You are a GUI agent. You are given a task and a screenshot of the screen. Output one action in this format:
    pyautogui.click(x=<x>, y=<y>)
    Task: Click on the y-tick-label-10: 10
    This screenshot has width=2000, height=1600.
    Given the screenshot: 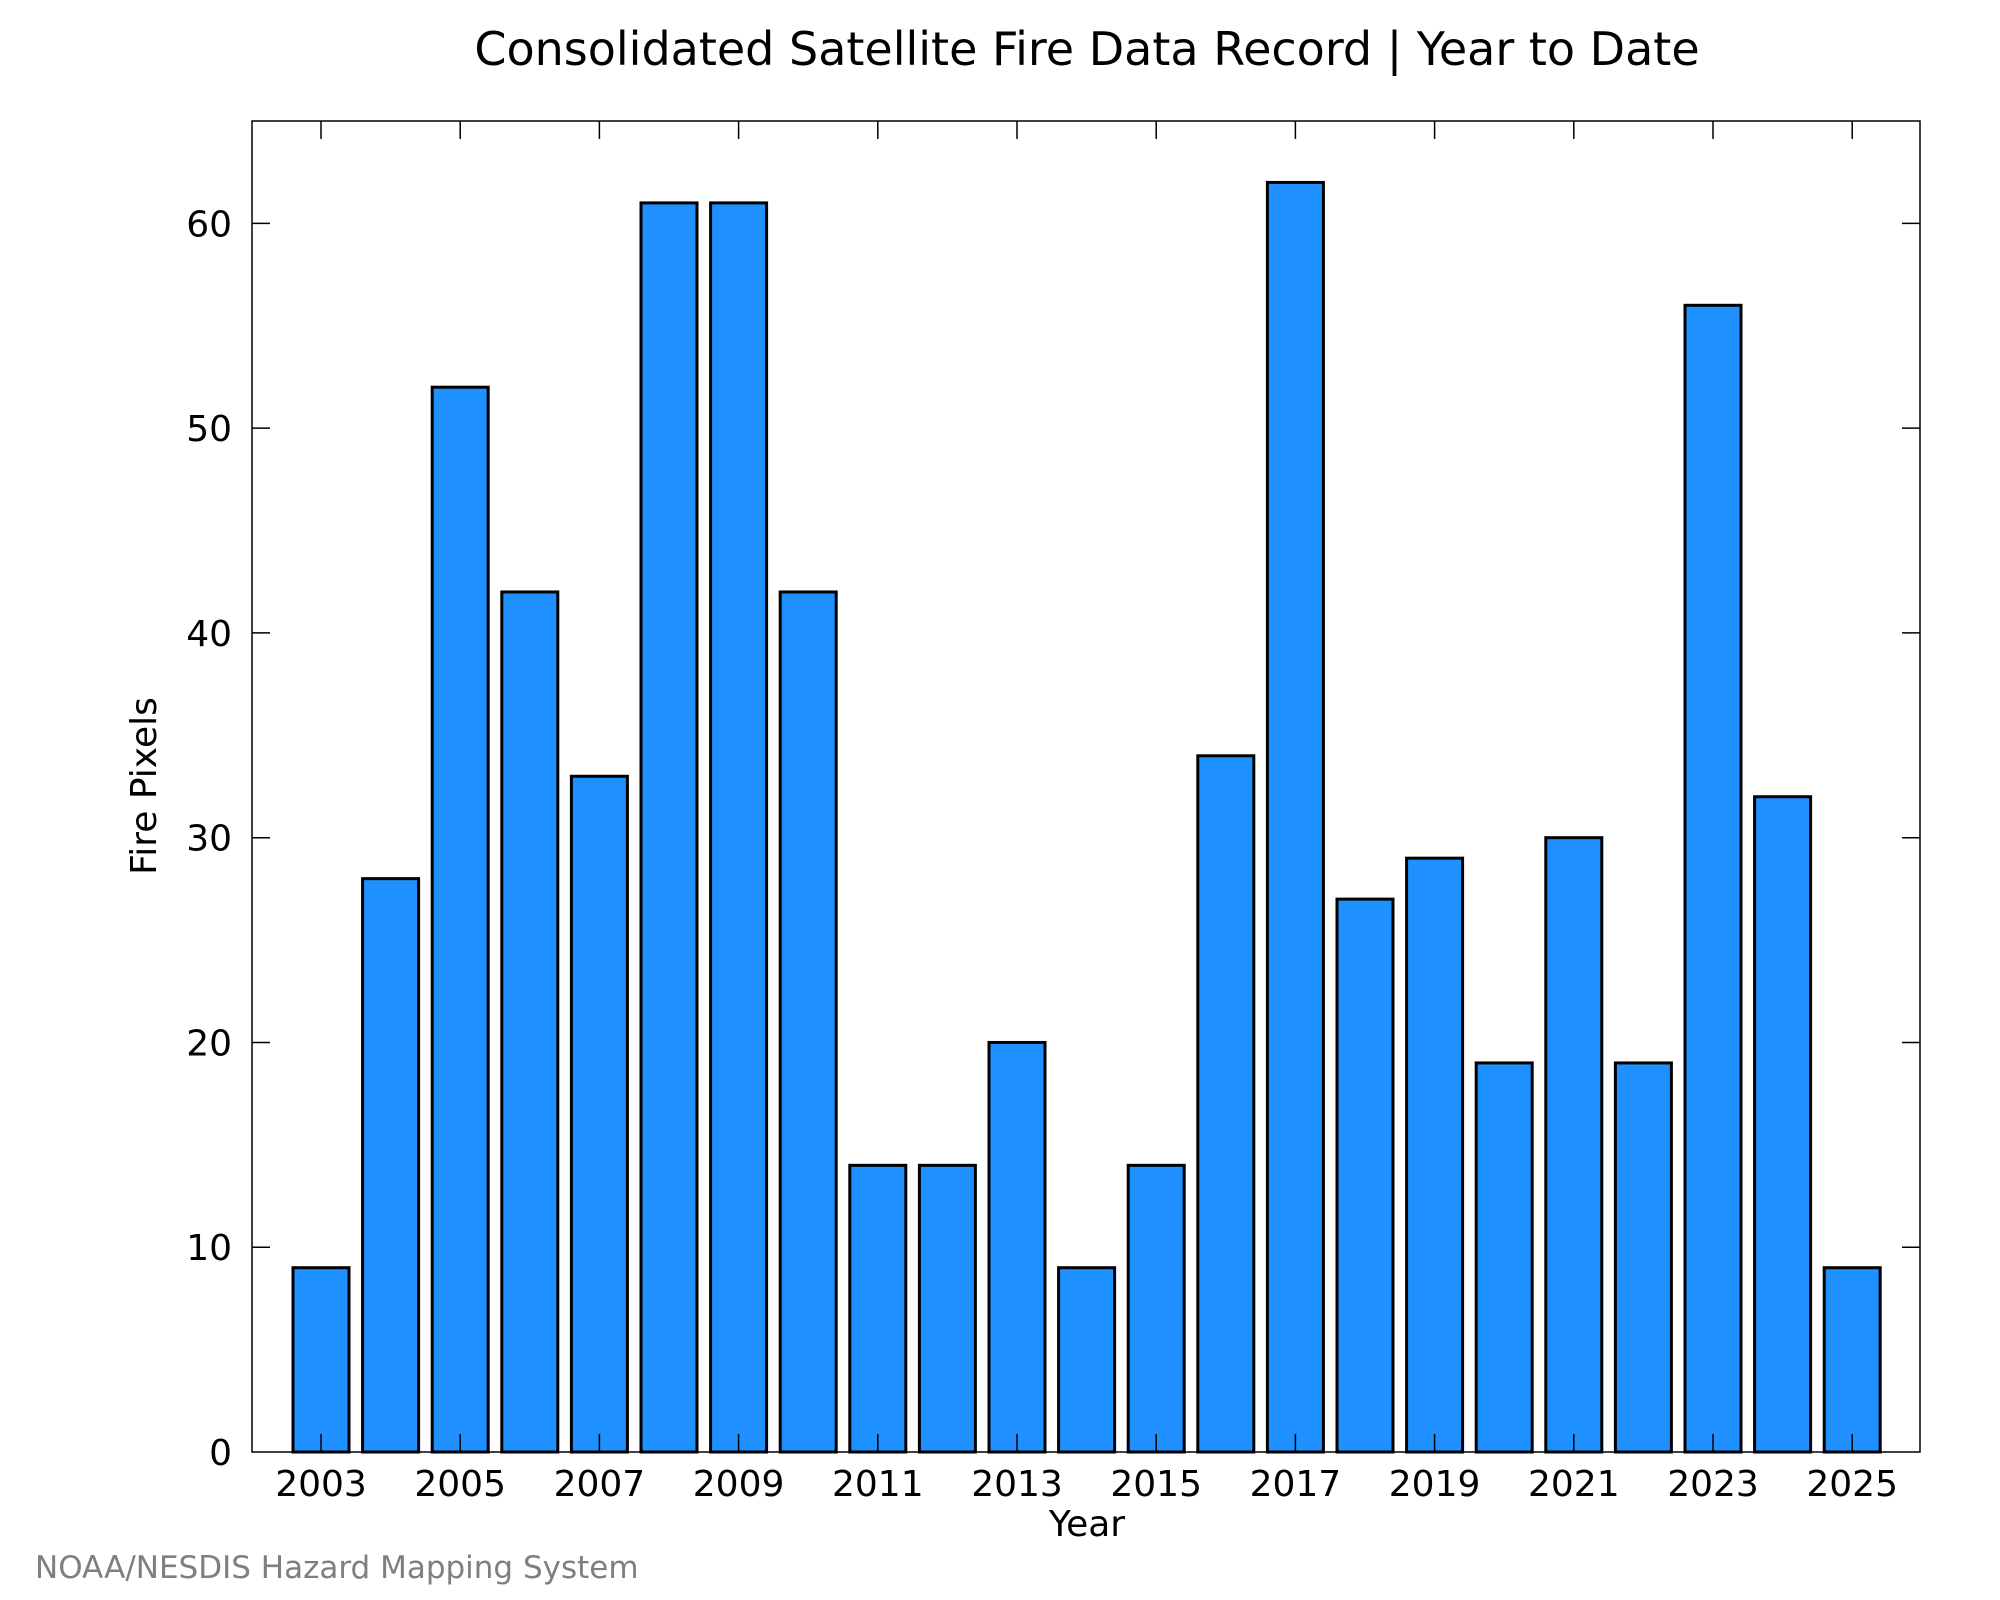 What is the action you would take?
    pyautogui.click(x=209, y=1248)
    